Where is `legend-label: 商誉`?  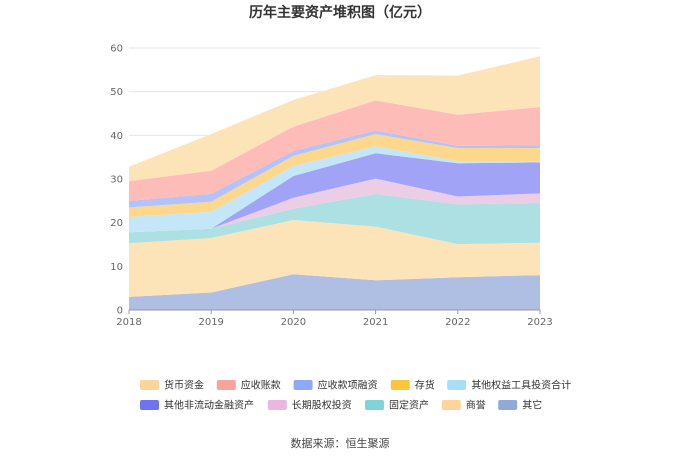
legend-label: 商誉 is located at coordinates (476, 405).